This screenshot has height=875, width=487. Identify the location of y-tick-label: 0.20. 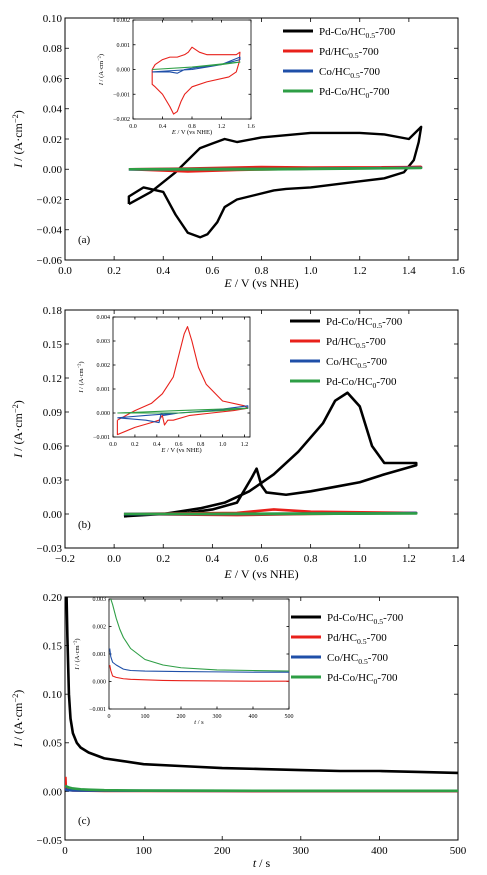
(53, 598).